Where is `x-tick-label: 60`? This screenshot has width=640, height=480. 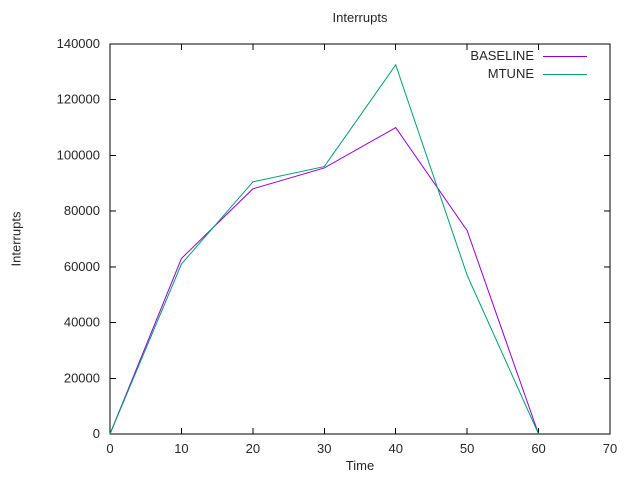
x-tick-label: 60 is located at coordinates (538, 448).